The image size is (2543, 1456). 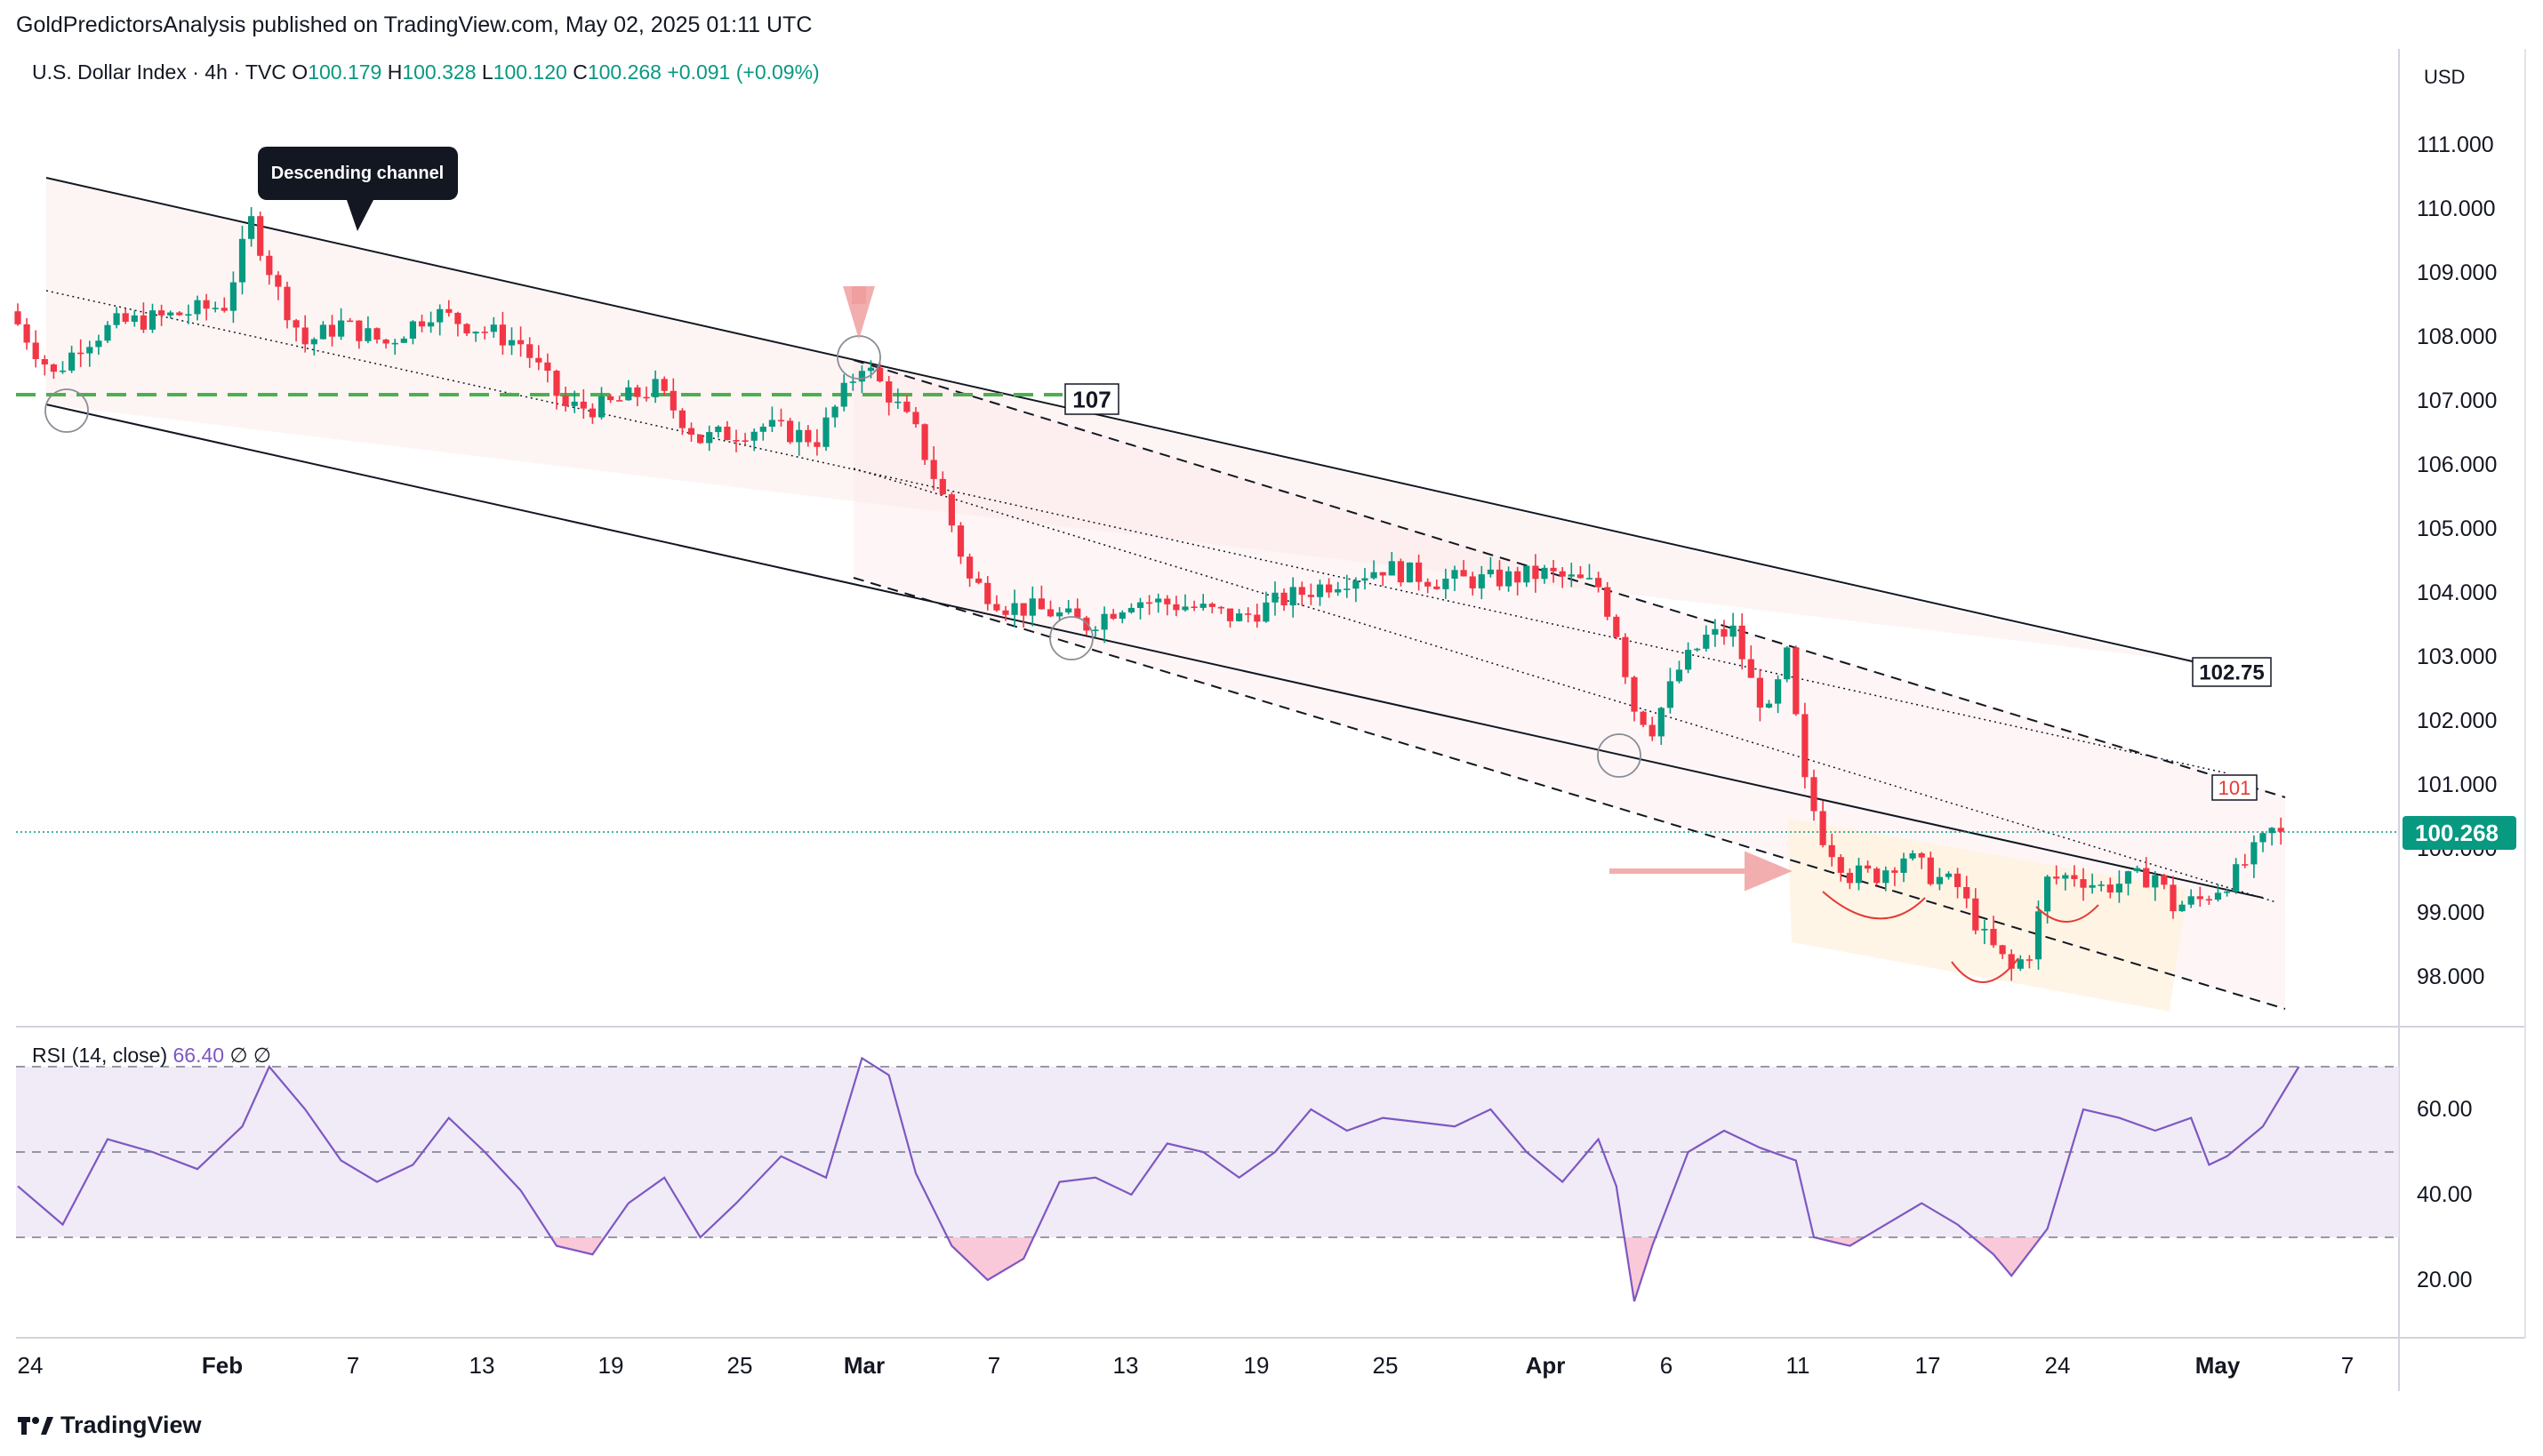 What do you see at coordinates (151, 1056) in the screenshot?
I see `rsi-legend: RSI (14, close) 66.40 ∅ ∅` at bounding box center [151, 1056].